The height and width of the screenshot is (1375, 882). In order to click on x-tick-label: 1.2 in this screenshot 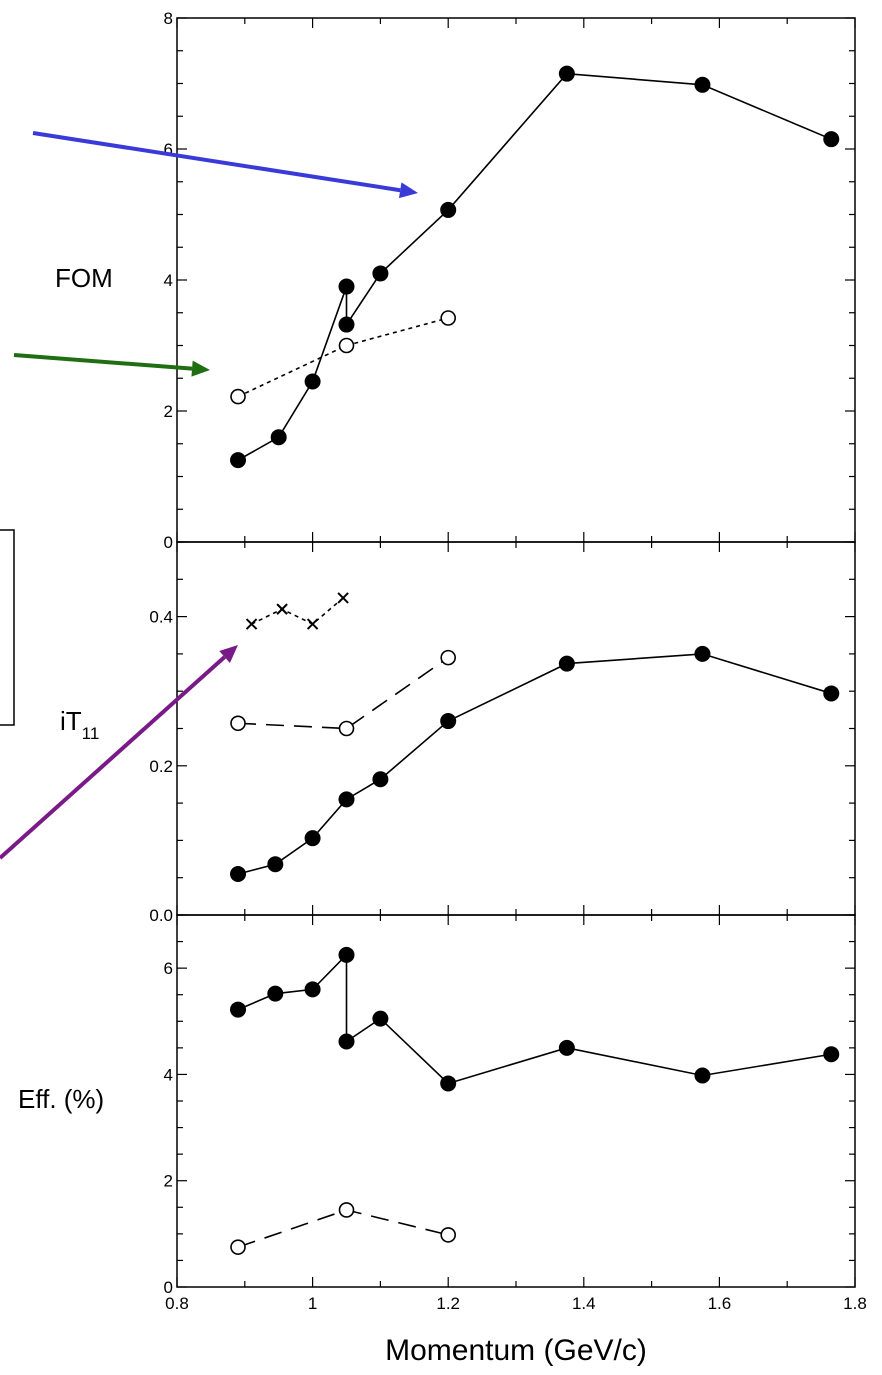, I will do `click(448, 1303)`.